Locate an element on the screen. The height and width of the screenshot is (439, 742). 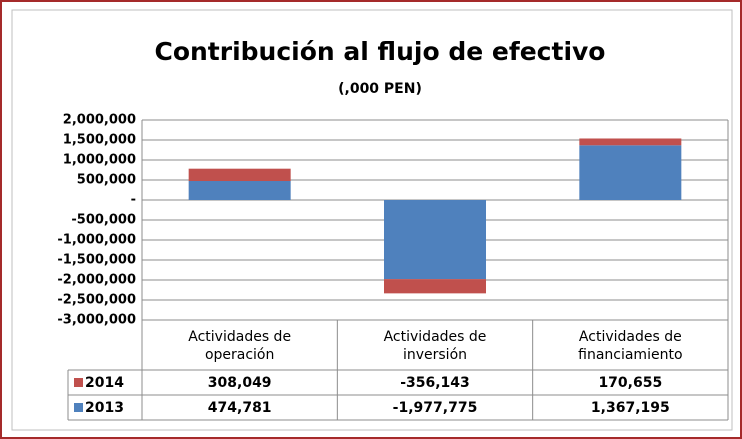
x-tick-label-box: Actividades de operación is located at coordinates (240, 346).